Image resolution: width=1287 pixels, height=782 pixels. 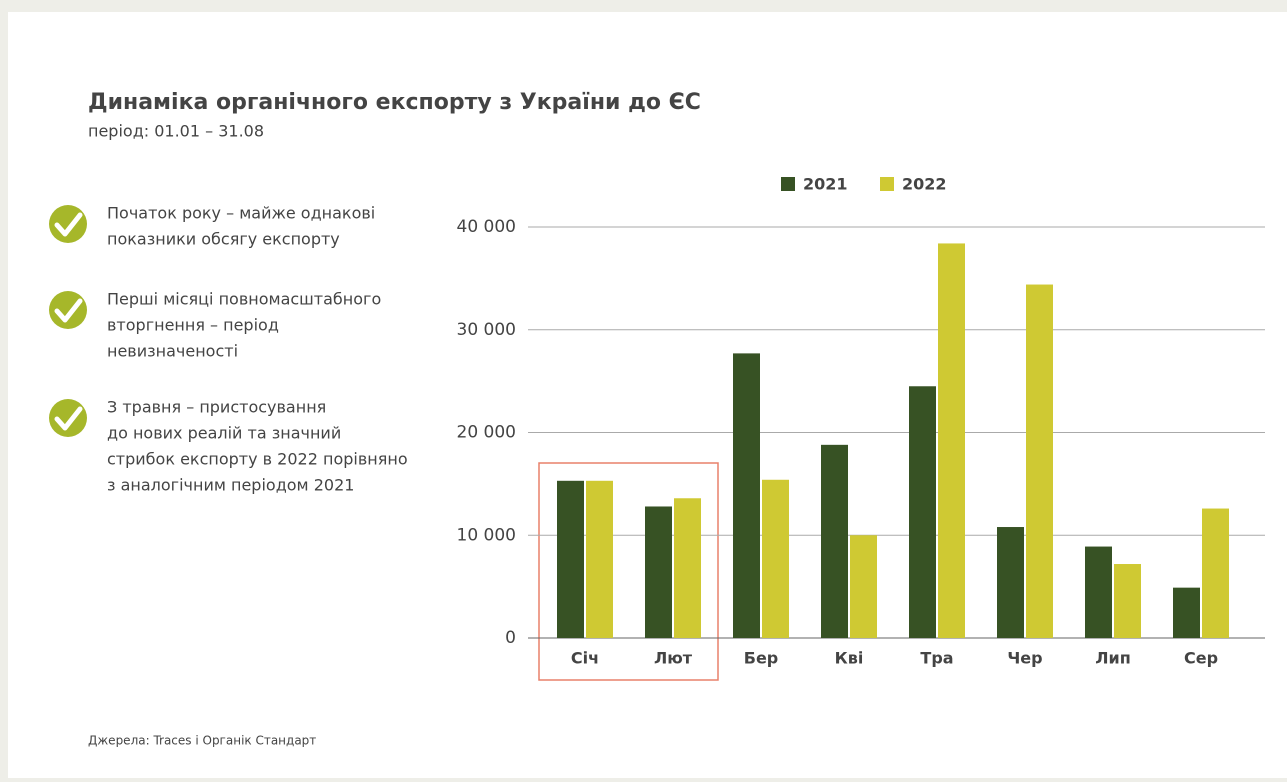 What do you see at coordinates (202, 741) in the screenshot?
I see `source: Джерела: Traces і Органік Стандарт` at bounding box center [202, 741].